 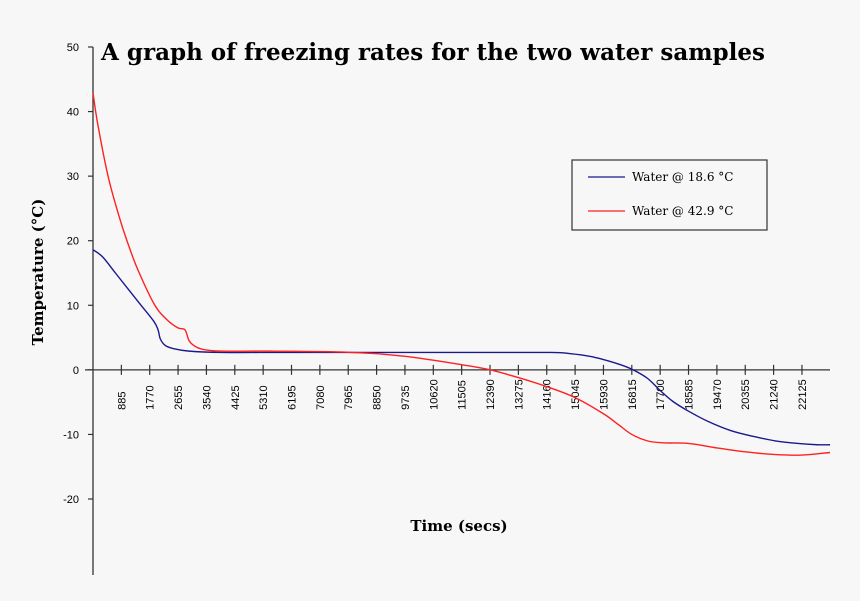 What do you see at coordinates (71, 435) in the screenshot?
I see `y-tick-label: -10` at bounding box center [71, 435].